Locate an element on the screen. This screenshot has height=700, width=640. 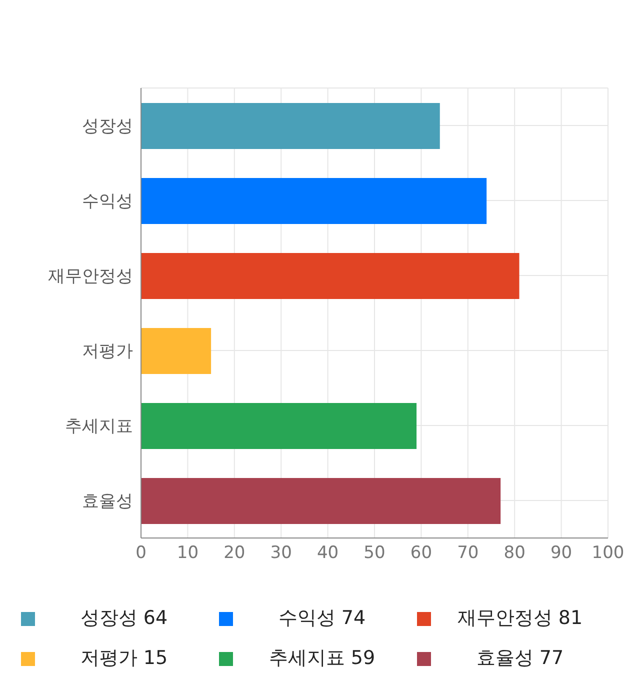
x-tick-label: 70 is located at coordinates (468, 553).